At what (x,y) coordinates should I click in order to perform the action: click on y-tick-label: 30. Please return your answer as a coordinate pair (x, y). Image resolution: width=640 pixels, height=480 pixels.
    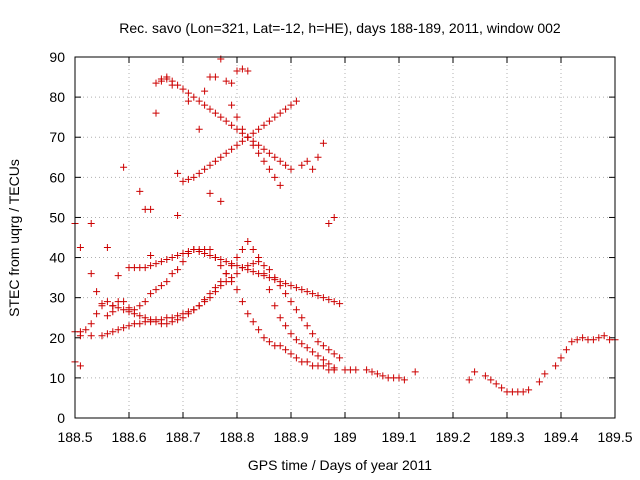
    Looking at the image, I should click on (57, 298).